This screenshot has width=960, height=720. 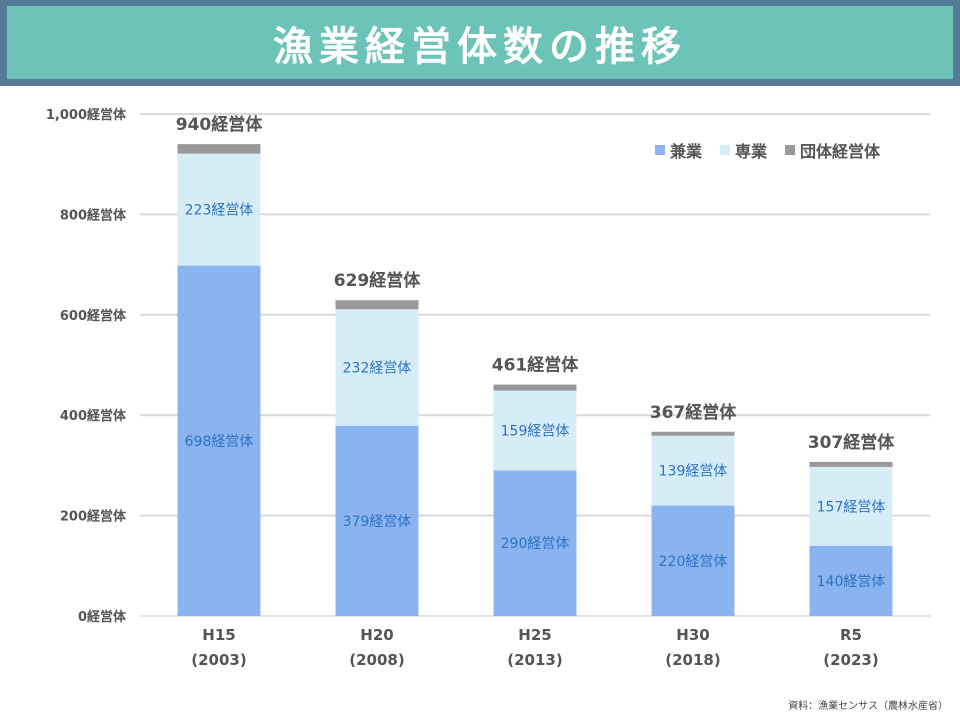 I want to click on x-tick-label: H15, so click(x=218, y=635).